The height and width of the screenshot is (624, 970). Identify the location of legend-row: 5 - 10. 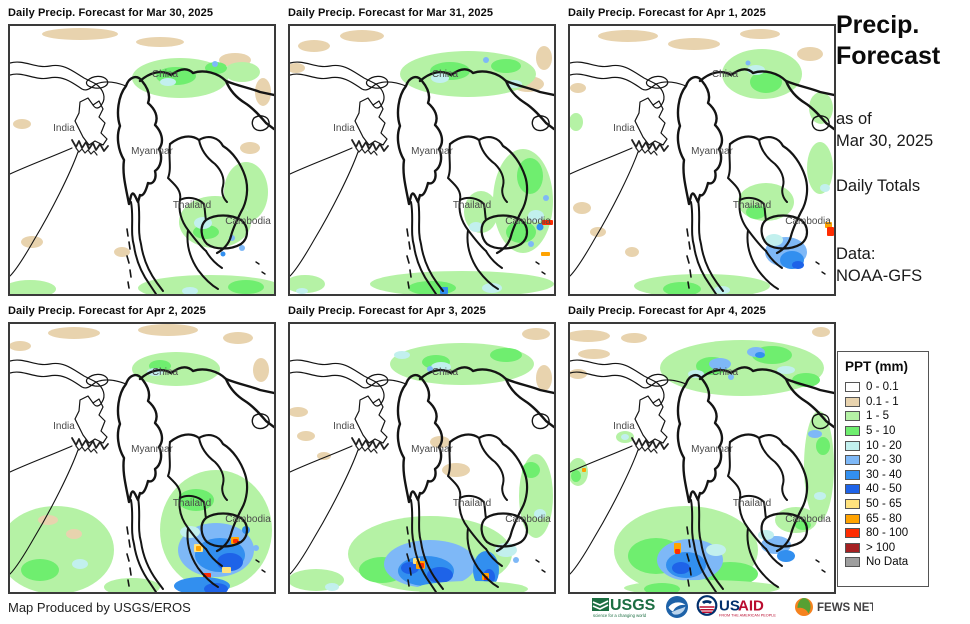
(883, 431).